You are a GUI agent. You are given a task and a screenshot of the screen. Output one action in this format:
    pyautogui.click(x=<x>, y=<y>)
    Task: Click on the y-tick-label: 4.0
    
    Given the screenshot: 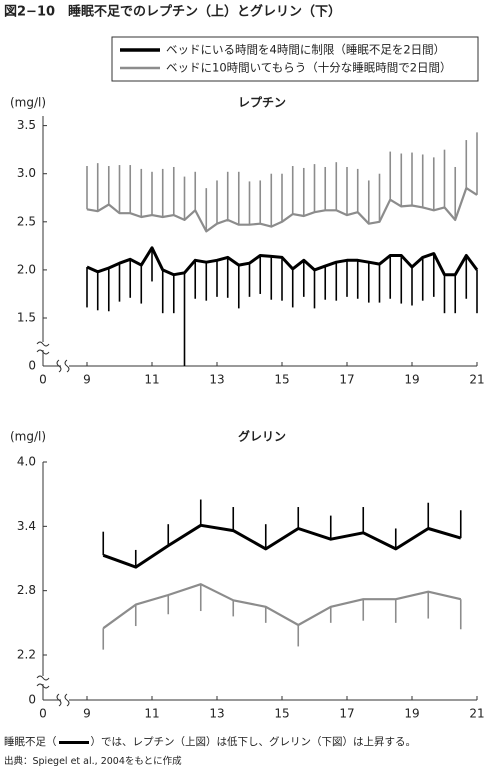 What is the action you would take?
    pyautogui.click(x=26, y=462)
    